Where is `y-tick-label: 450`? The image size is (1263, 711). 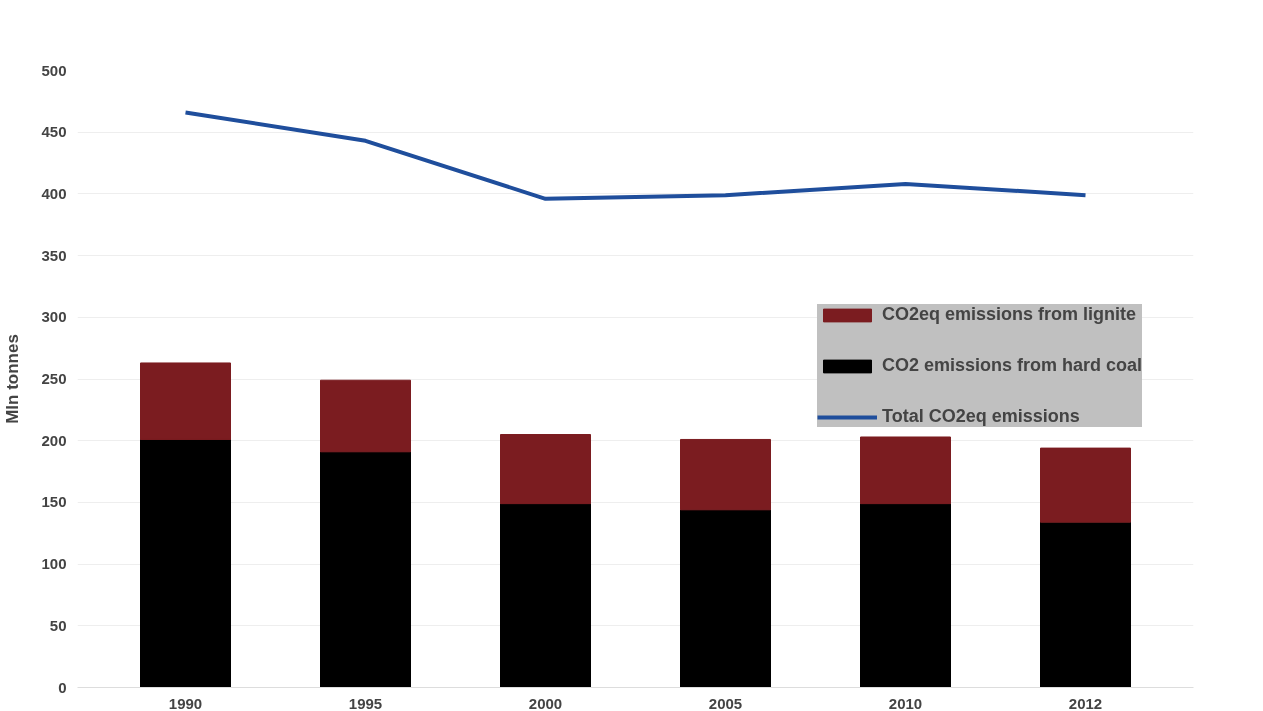 y-tick-label: 450 is located at coordinates (54, 132).